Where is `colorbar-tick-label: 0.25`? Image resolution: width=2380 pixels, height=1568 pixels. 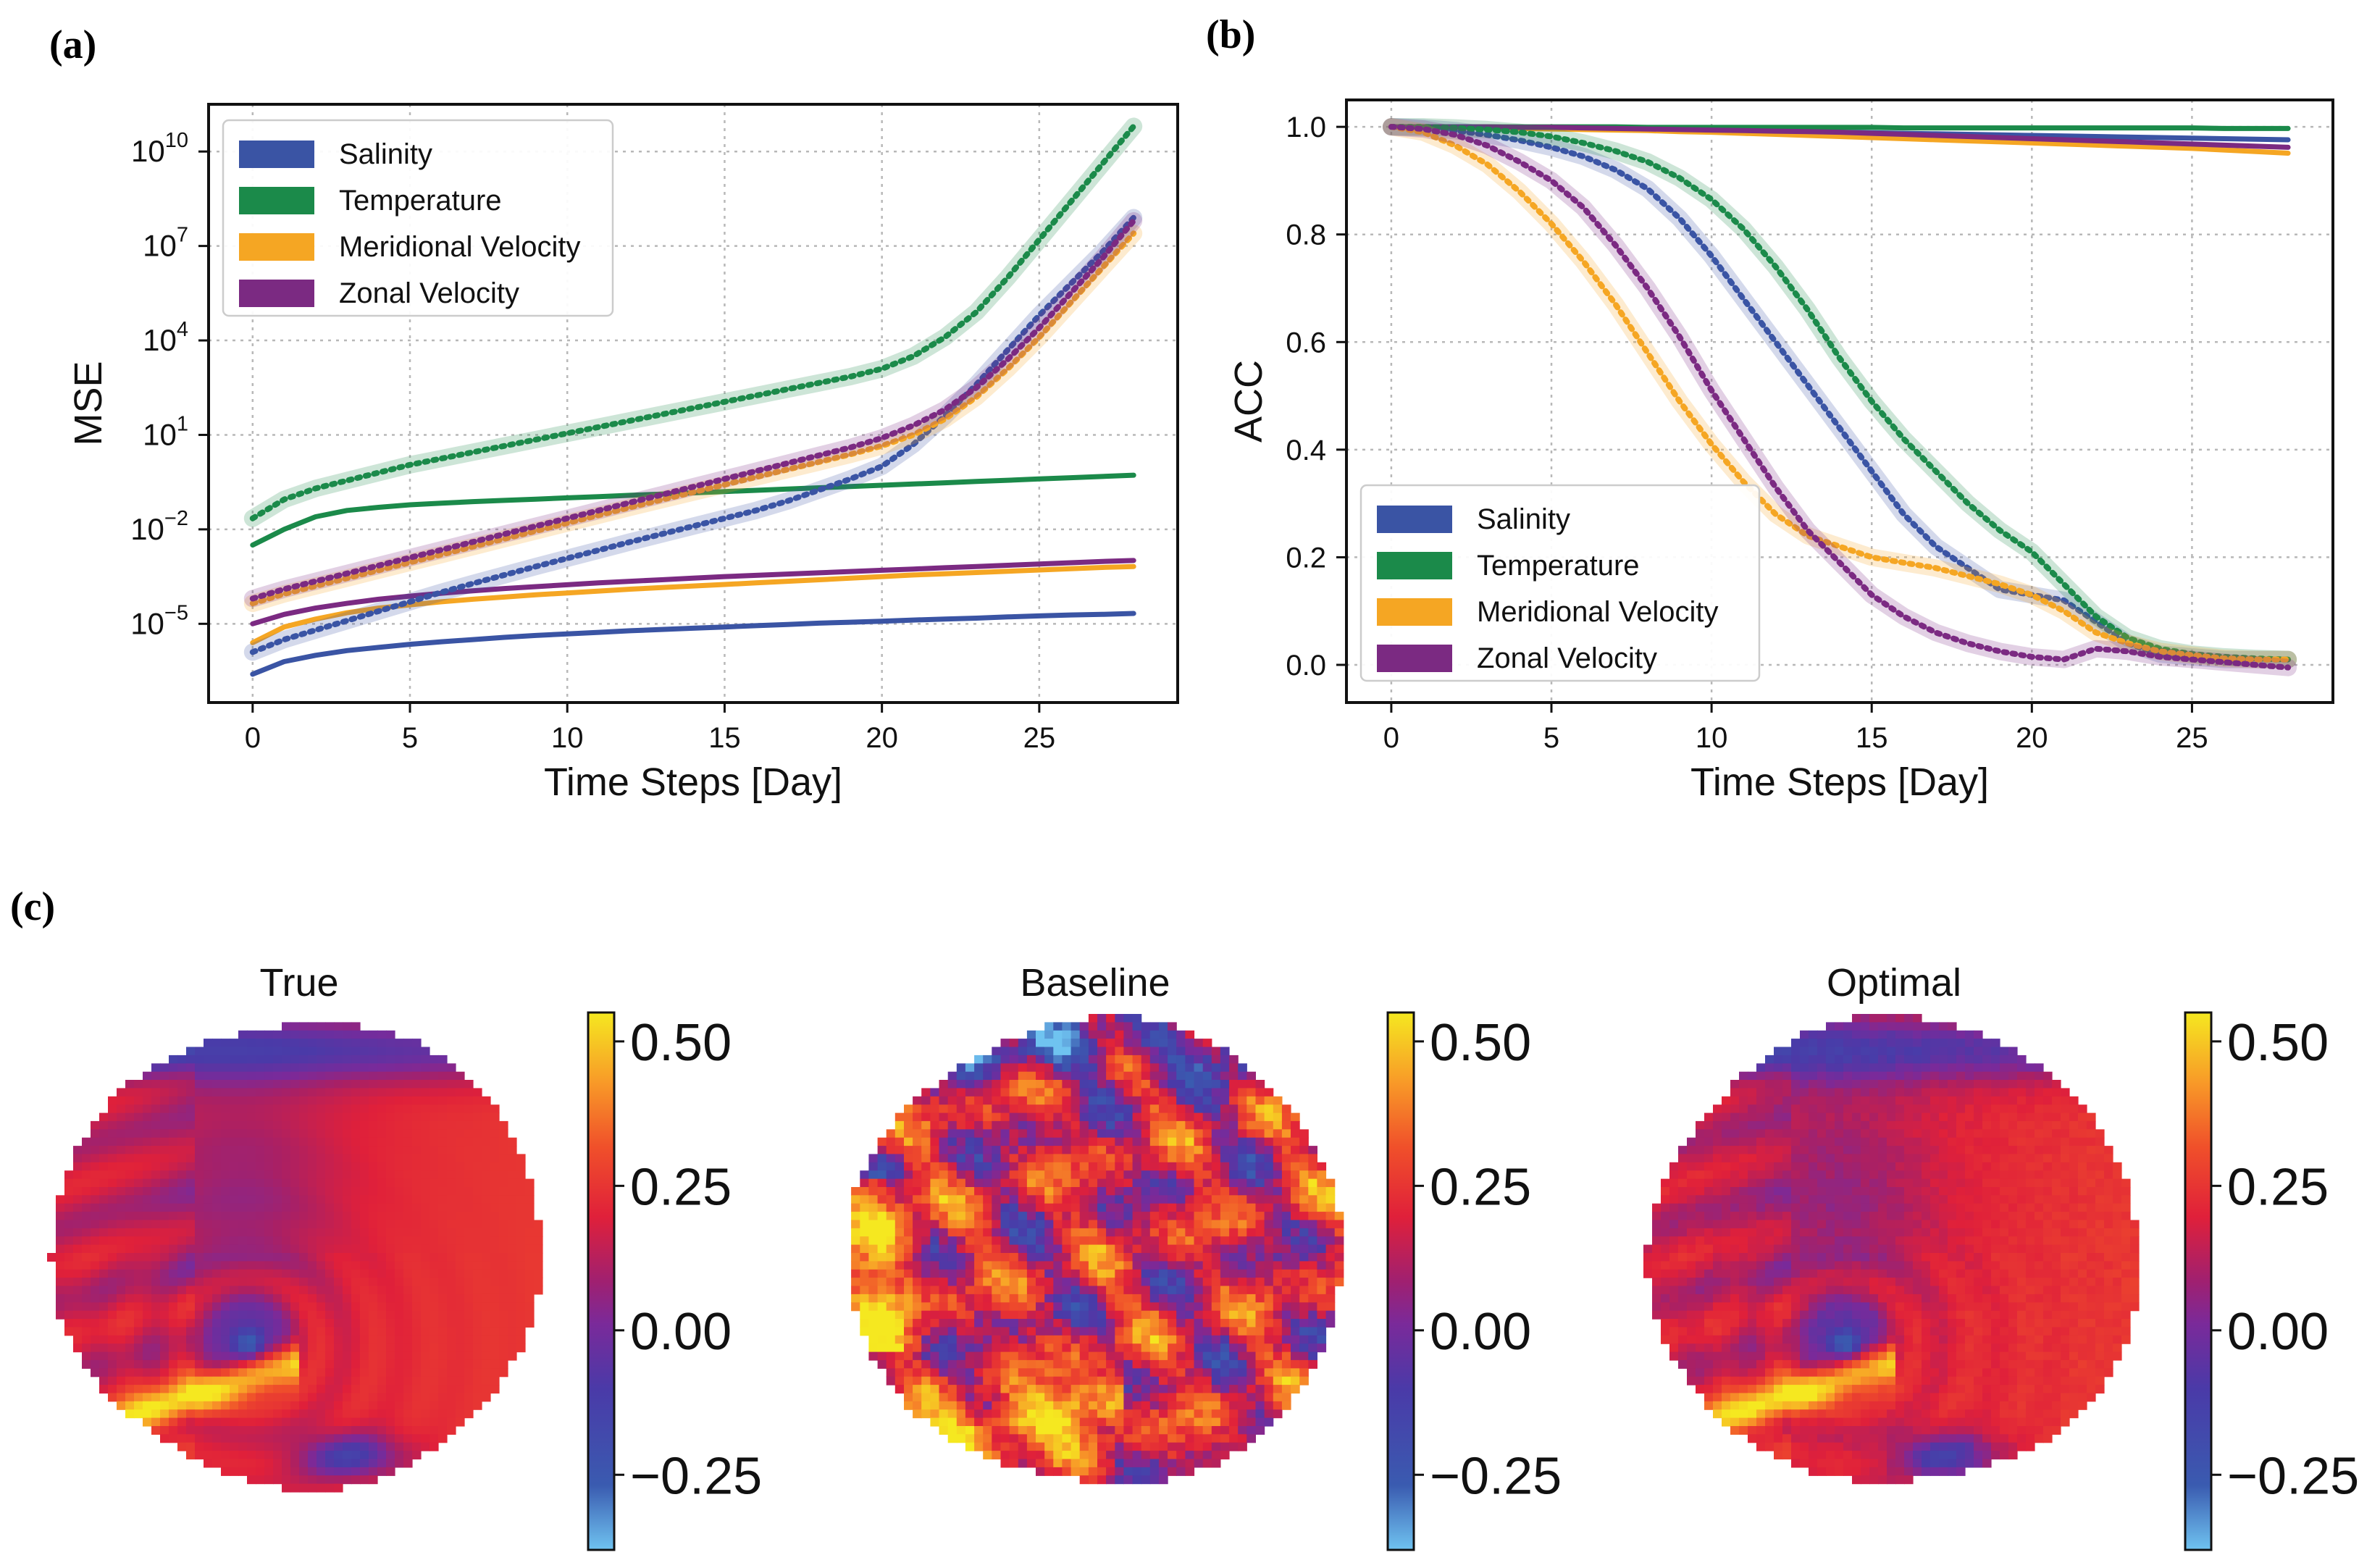 colorbar-tick-label: 0.25 is located at coordinates (681, 1187).